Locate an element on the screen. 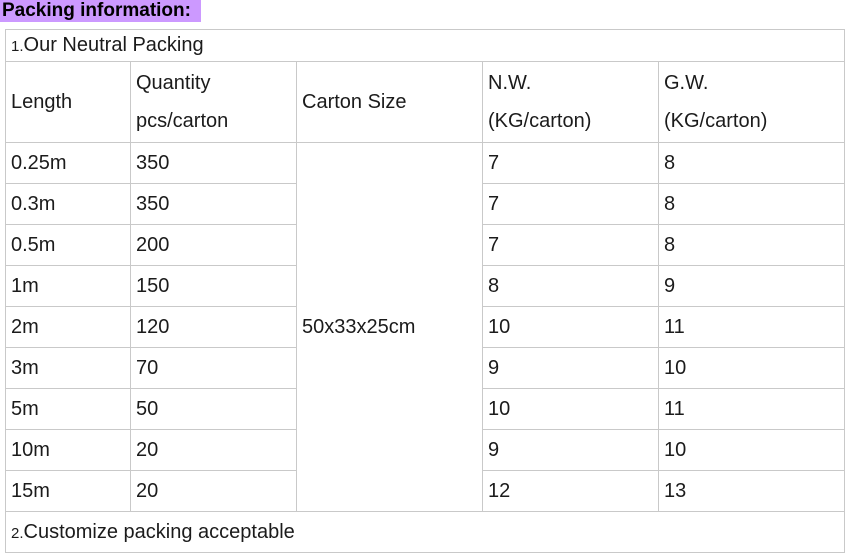 The height and width of the screenshot is (554, 846). section-note-2: 2.Customize packing acceptable is located at coordinates (425, 532).